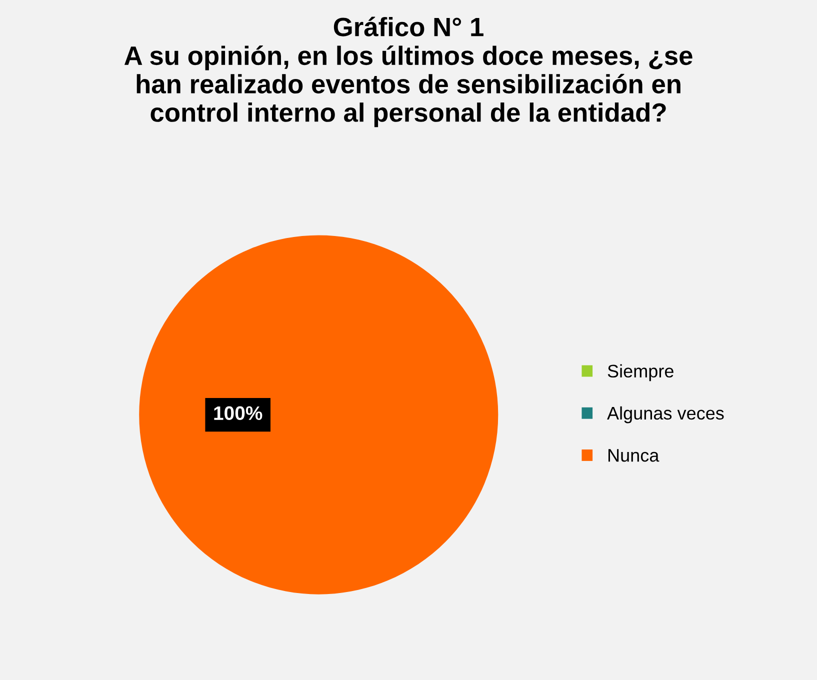 This screenshot has width=817, height=680. Describe the element at coordinates (238, 413) in the screenshot. I see `data-label: 100%` at that location.